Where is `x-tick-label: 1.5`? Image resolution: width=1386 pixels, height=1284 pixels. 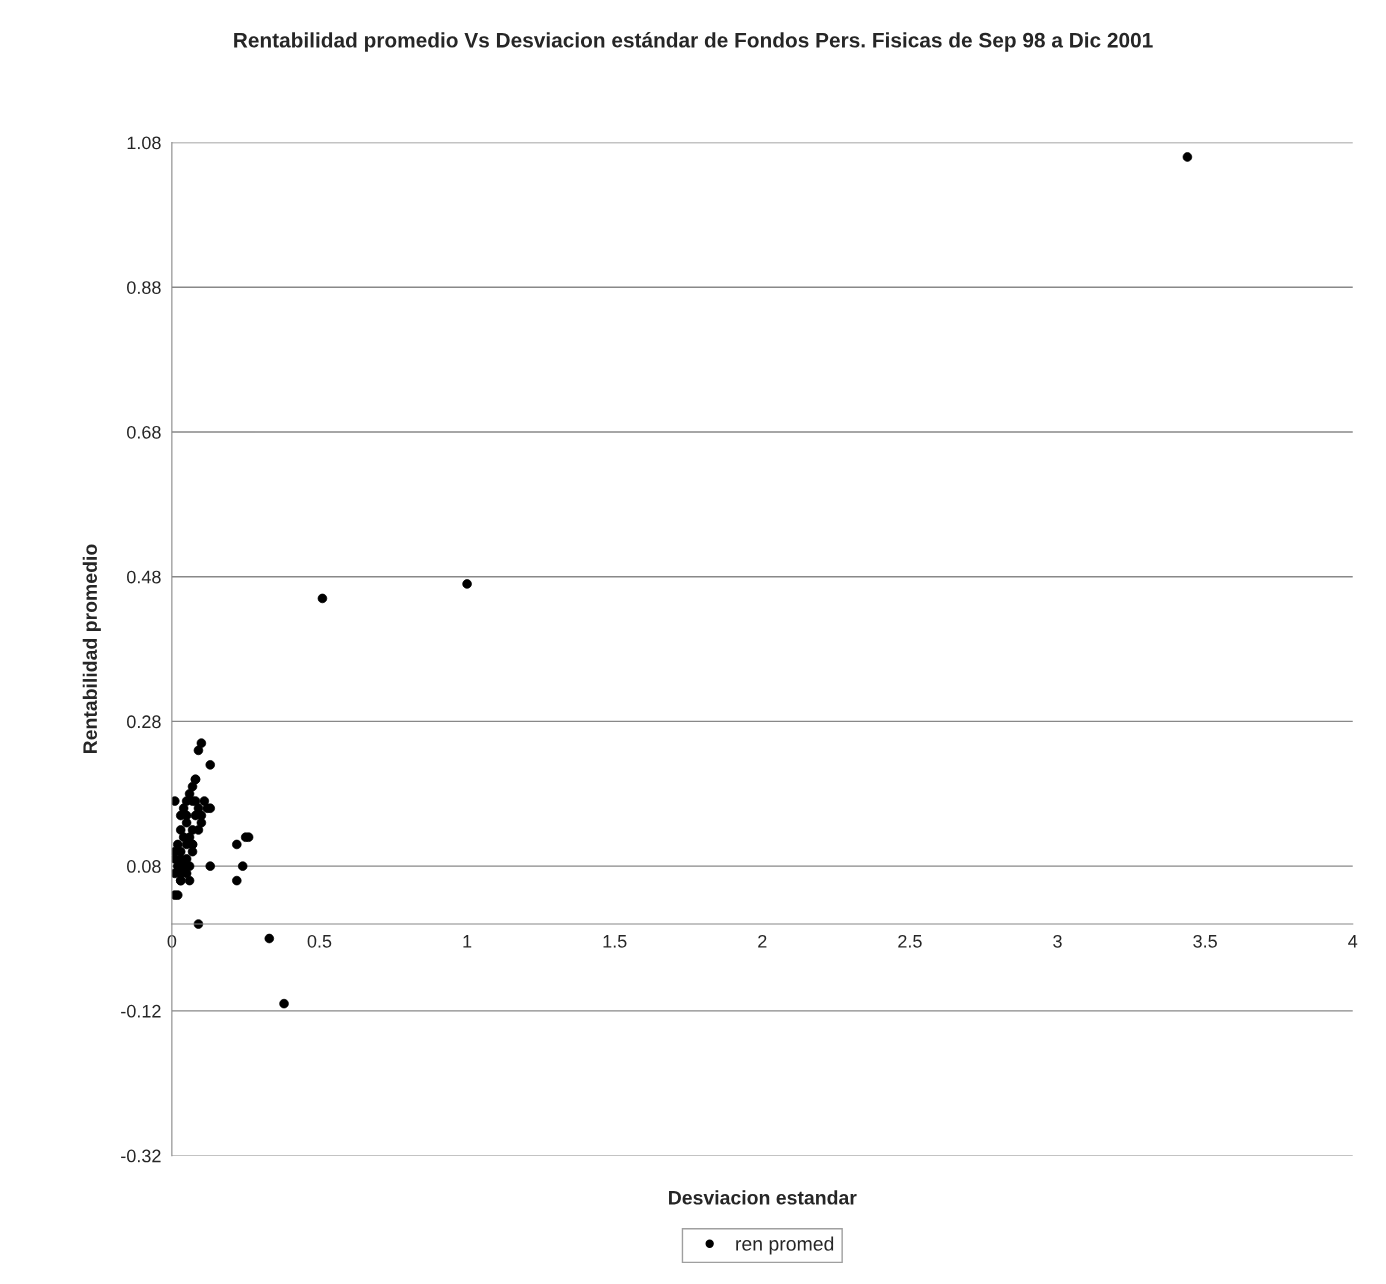 x-tick-label: 1.5 is located at coordinates (615, 941).